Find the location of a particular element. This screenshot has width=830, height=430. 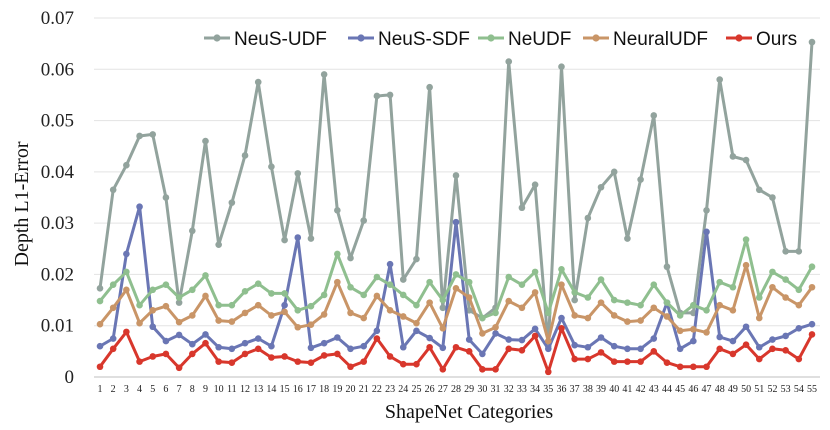

y-axis-title: Depth L1-Error is located at coordinates (22, 203).